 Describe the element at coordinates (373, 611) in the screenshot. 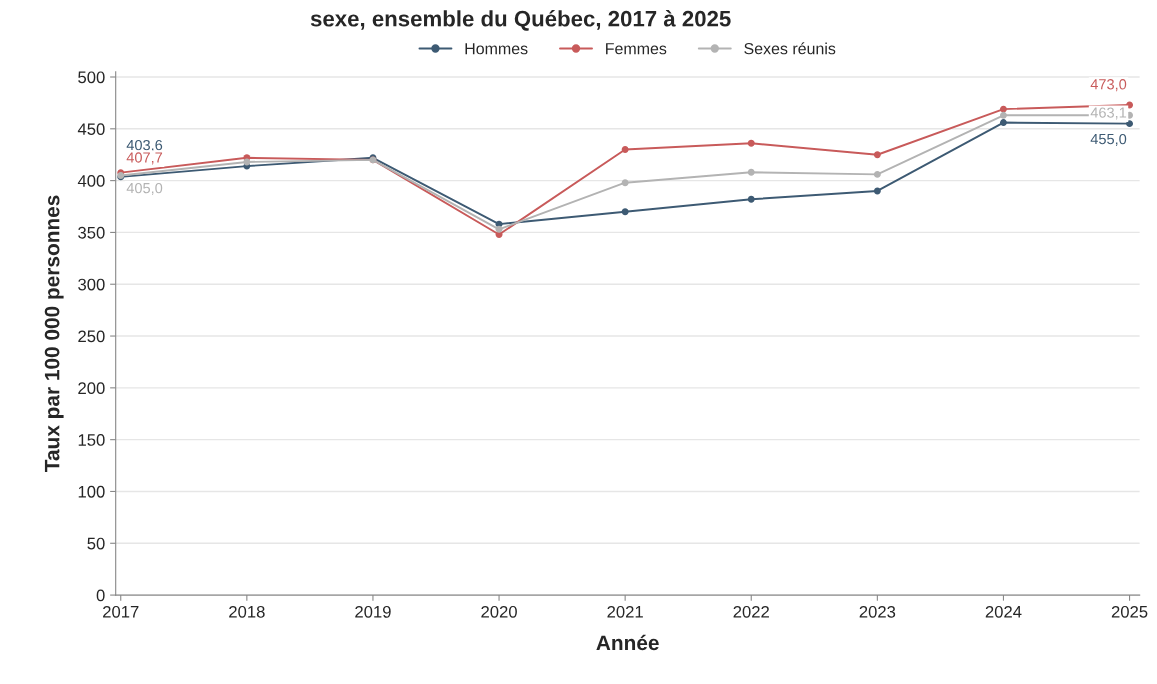

I see `x-tick-label: 2019` at that location.